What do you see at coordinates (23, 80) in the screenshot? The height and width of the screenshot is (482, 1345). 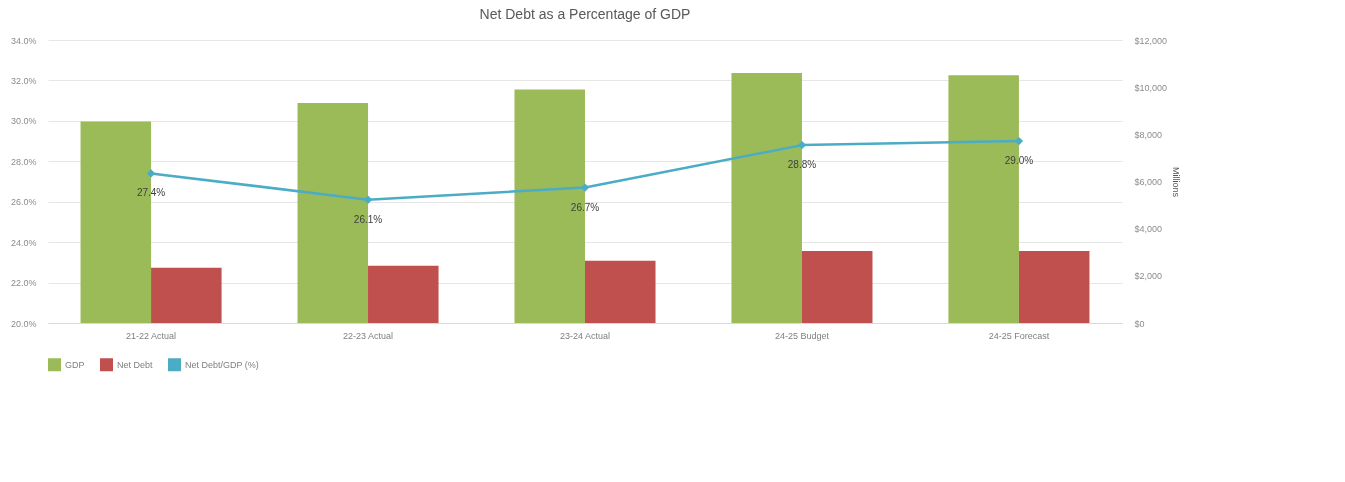 I see `y-tick-label: 32.0%` at bounding box center [23, 80].